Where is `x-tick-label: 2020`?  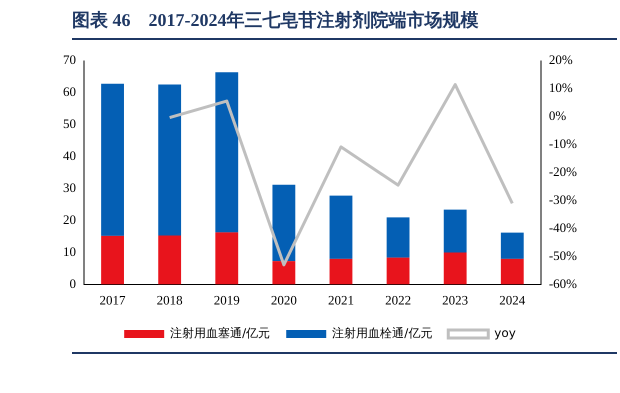 x-tick-label: 2020 is located at coordinates (283, 300).